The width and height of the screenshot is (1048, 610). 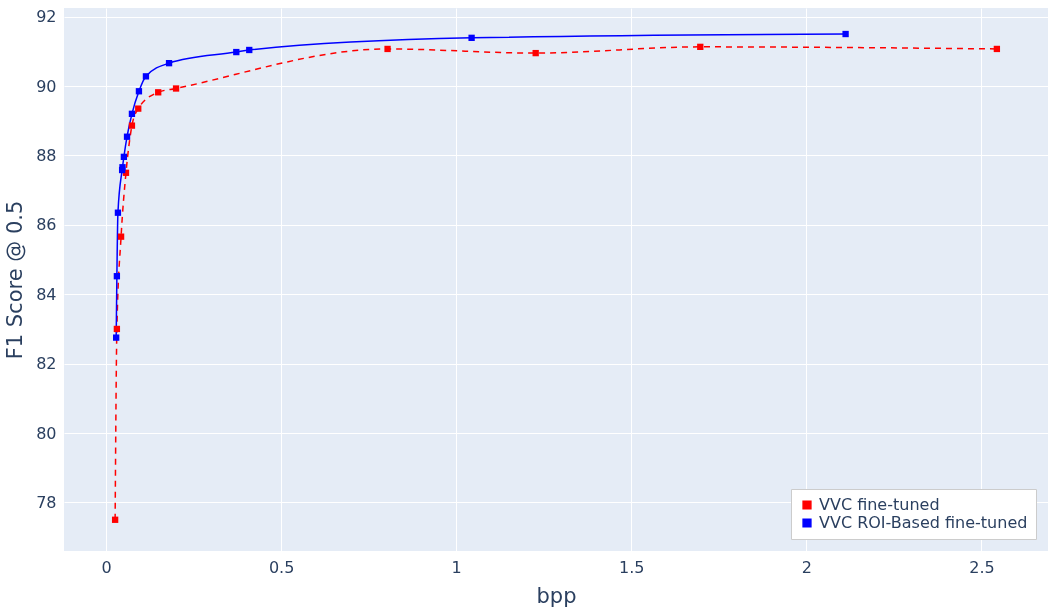 I want to click on y-tick-label: 80, so click(x=46, y=433).